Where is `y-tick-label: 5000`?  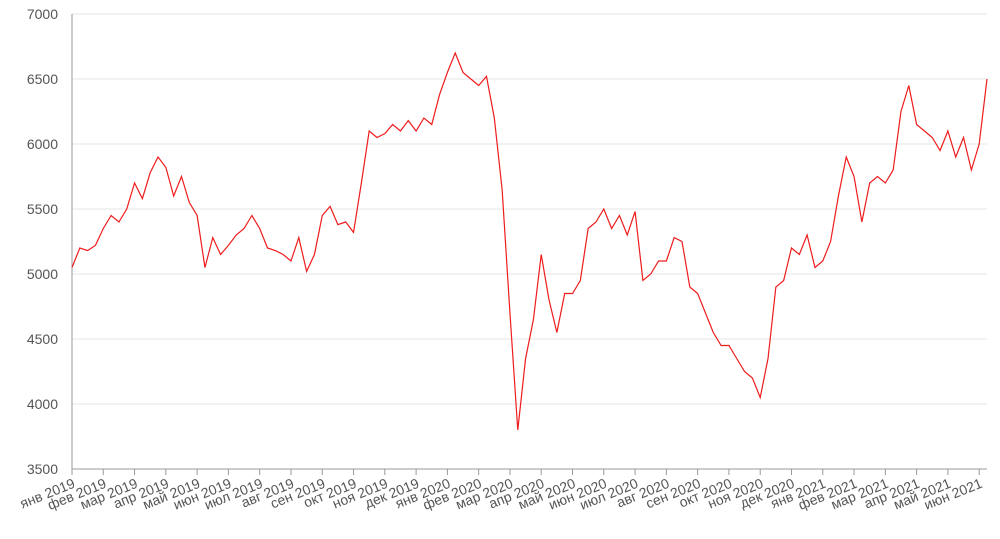
y-tick-label: 5000 is located at coordinates (42, 274).